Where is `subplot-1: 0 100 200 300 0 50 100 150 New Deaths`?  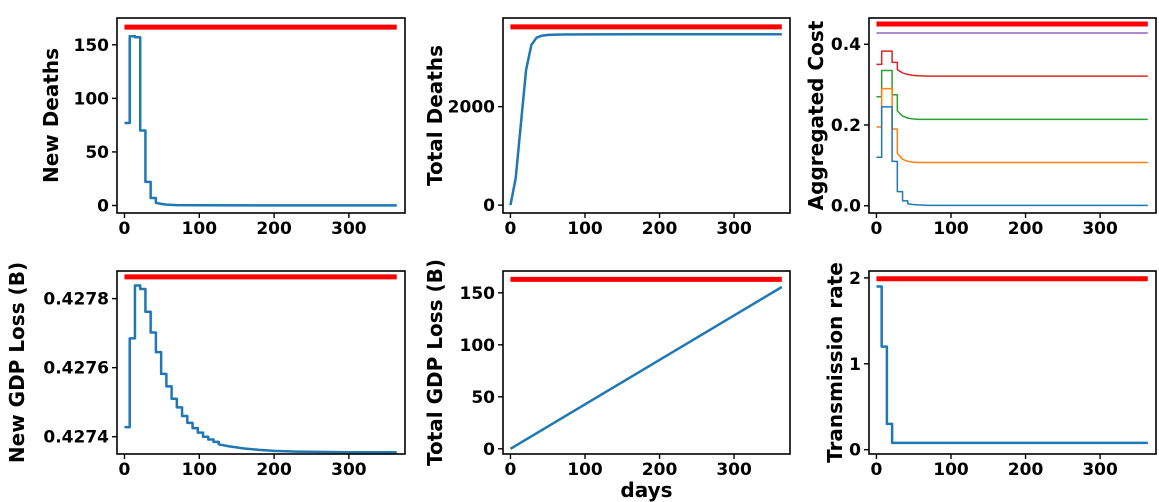
subplot-1: 0 100 200 300 0 50 100 150 New Deaths is located at coordinates (222, 128).